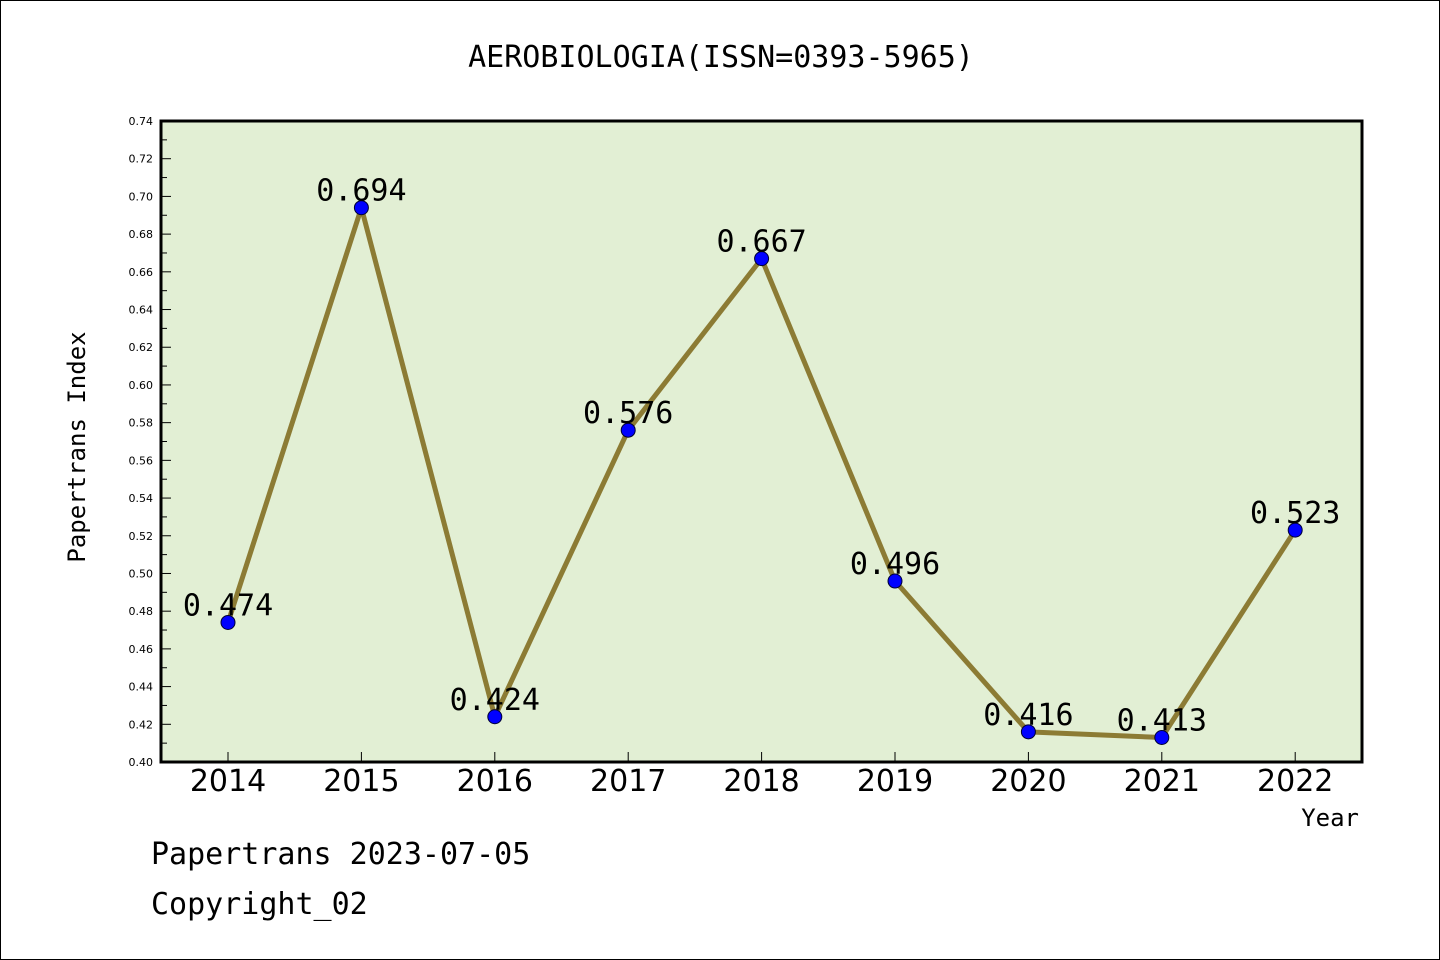 Image resolution: width=1440 pixels, height=960 pixels. What do you see at coordinates (141, 310) in the screenshot?
I see `y-tick-label: 0.64` at bounding box center [141, 310].